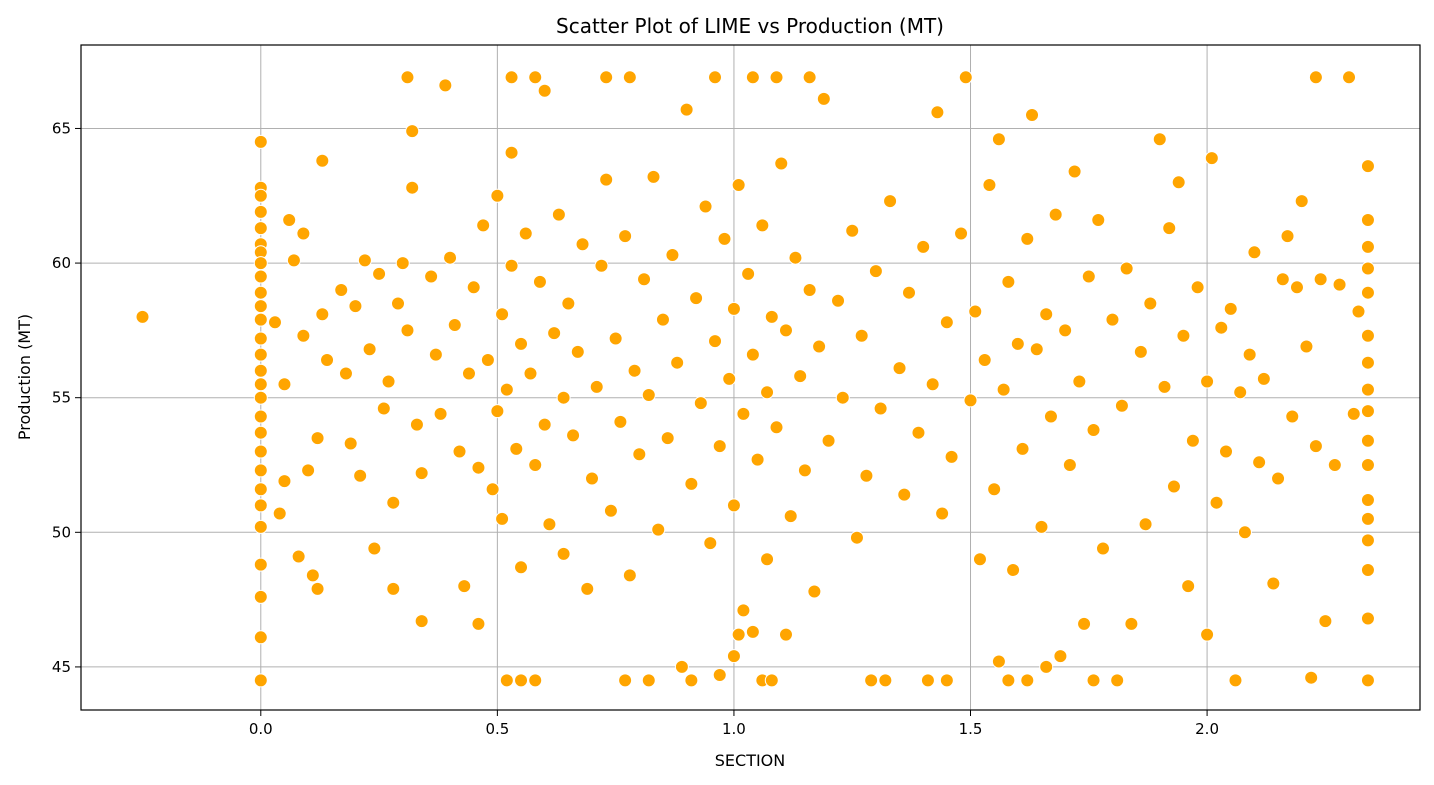  I want to click on x-tick-label: 1.0, so click(734, 729).